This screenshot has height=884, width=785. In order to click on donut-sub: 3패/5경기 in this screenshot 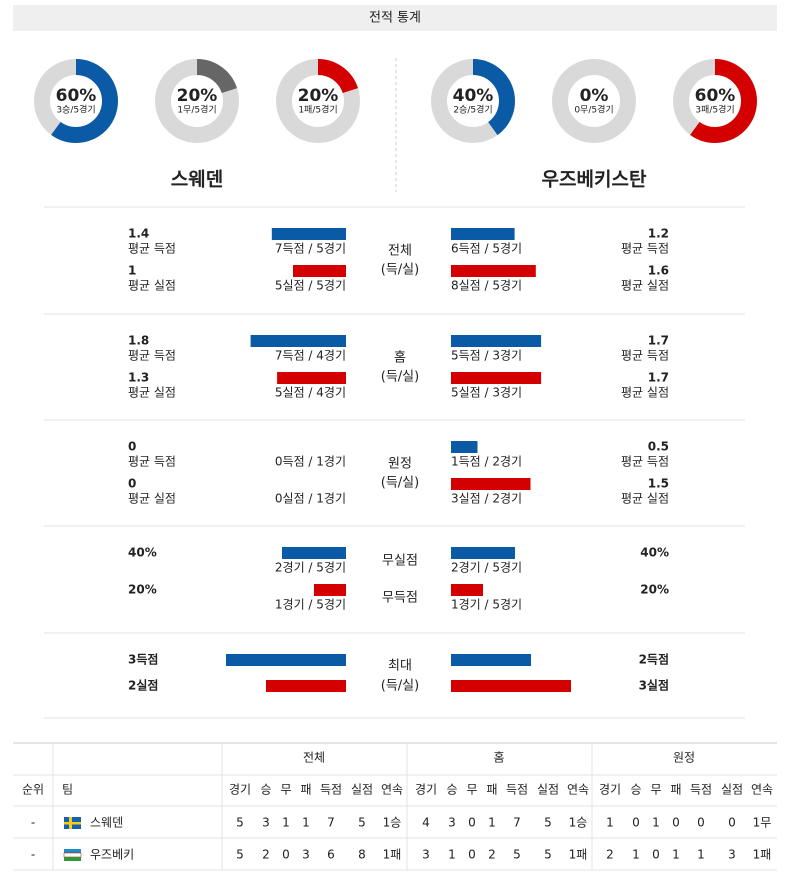, I will do `click(714, 110)`.